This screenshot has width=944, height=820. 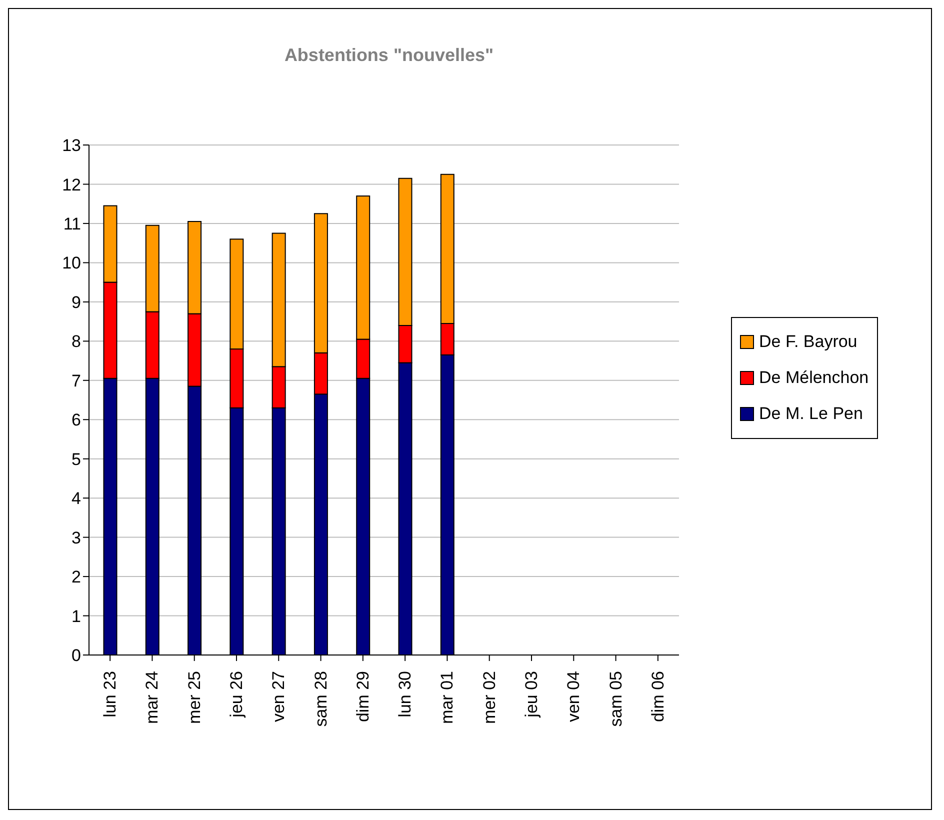 I want to click on y-tick-label: 1, so click(x=76, y=616).